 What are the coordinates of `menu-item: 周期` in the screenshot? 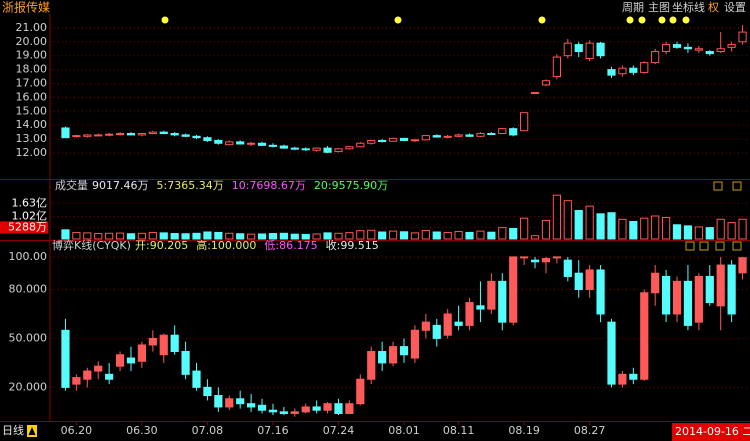 It's located at (633, 7).